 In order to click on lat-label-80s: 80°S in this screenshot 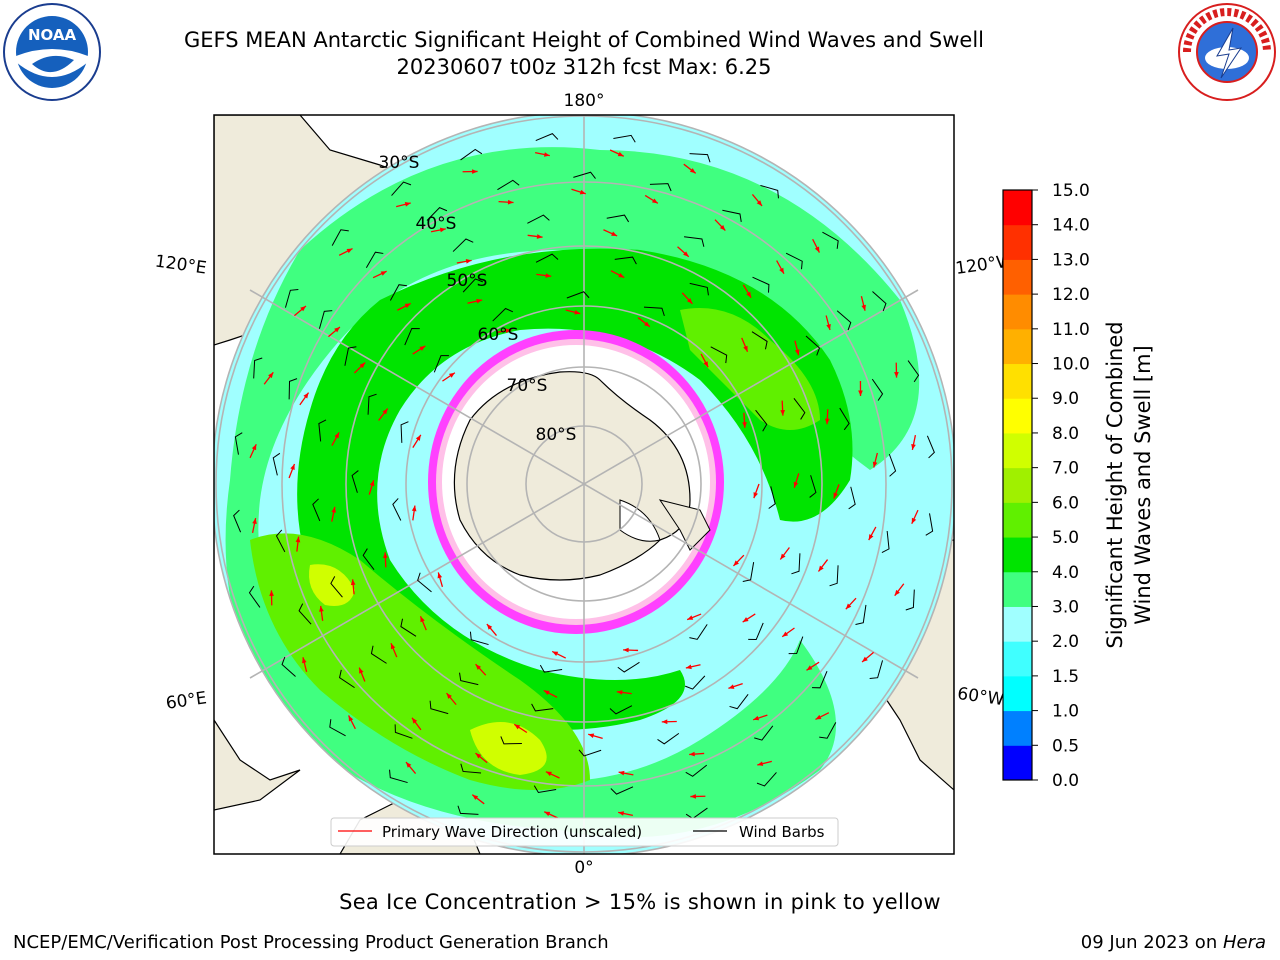, I will do `click(556, 435)`.